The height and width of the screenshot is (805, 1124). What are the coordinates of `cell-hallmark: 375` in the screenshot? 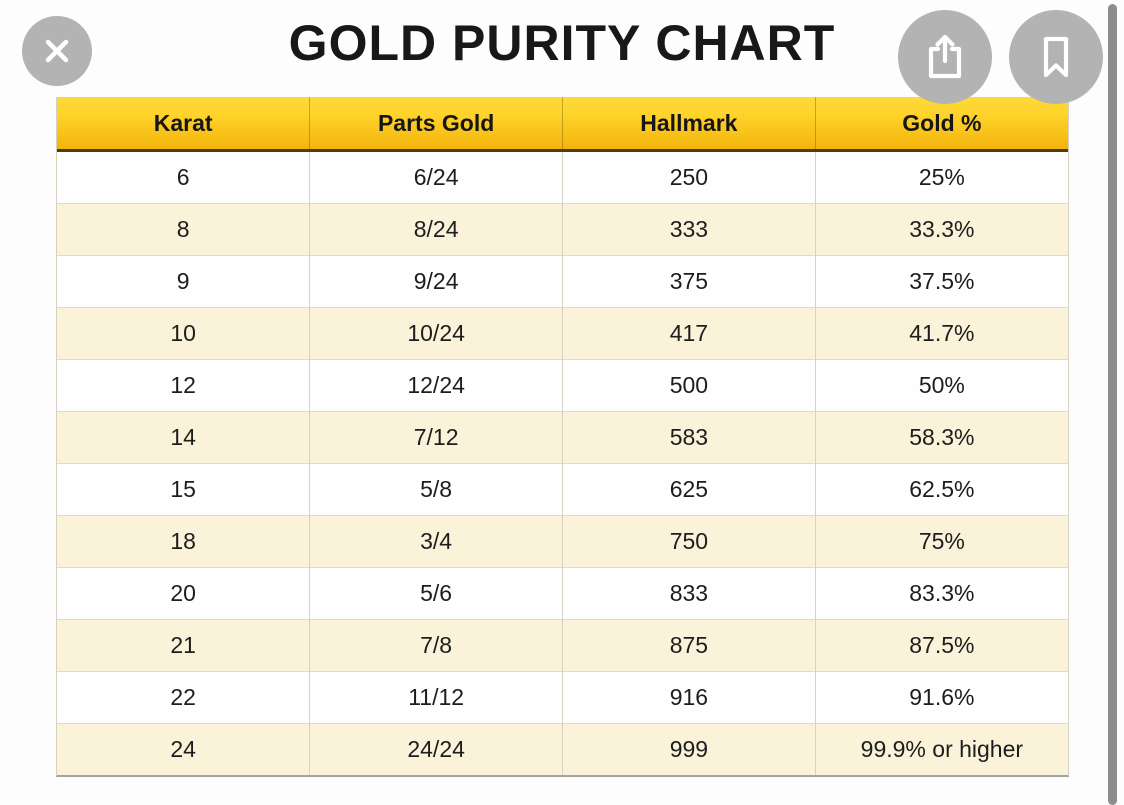 It's located at (689, 281).